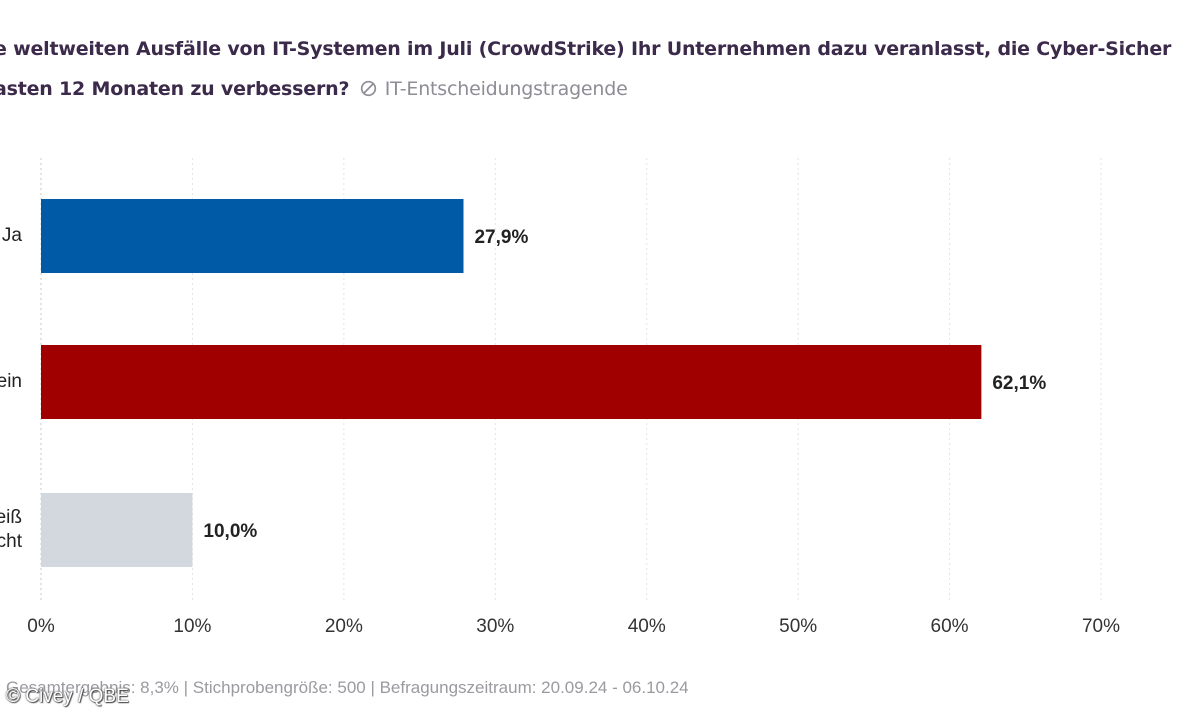  Describe the element at coordinates (647, 626) in the screenshot. I see `x-tick-label: 40%` at that location.